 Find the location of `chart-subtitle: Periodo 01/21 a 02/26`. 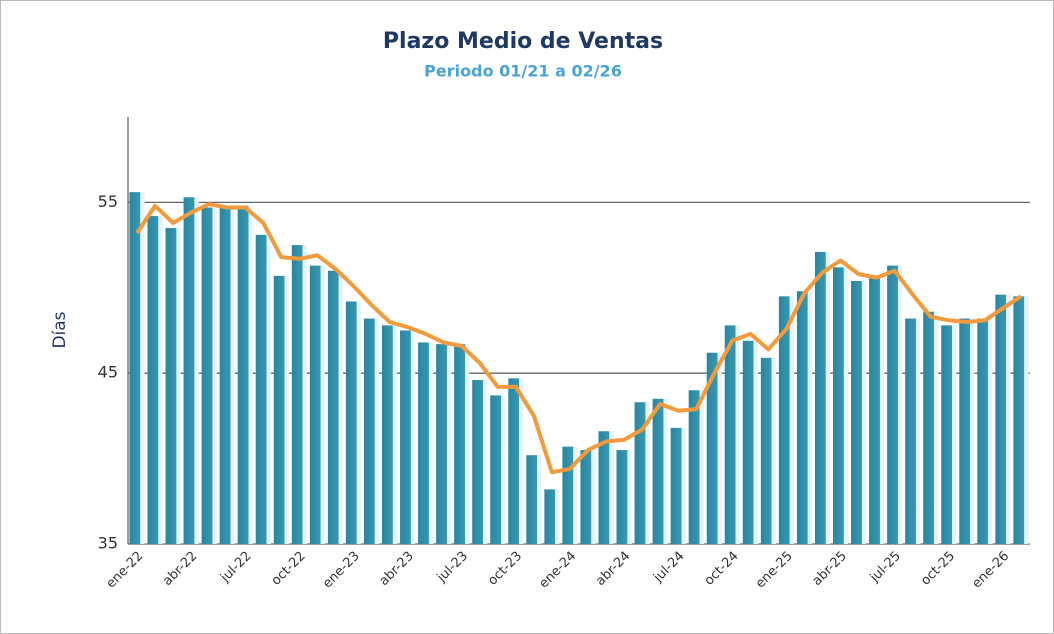

chart-subtitle: Periodo 01/21 a 02/26 is located at coordinates (523, 71).